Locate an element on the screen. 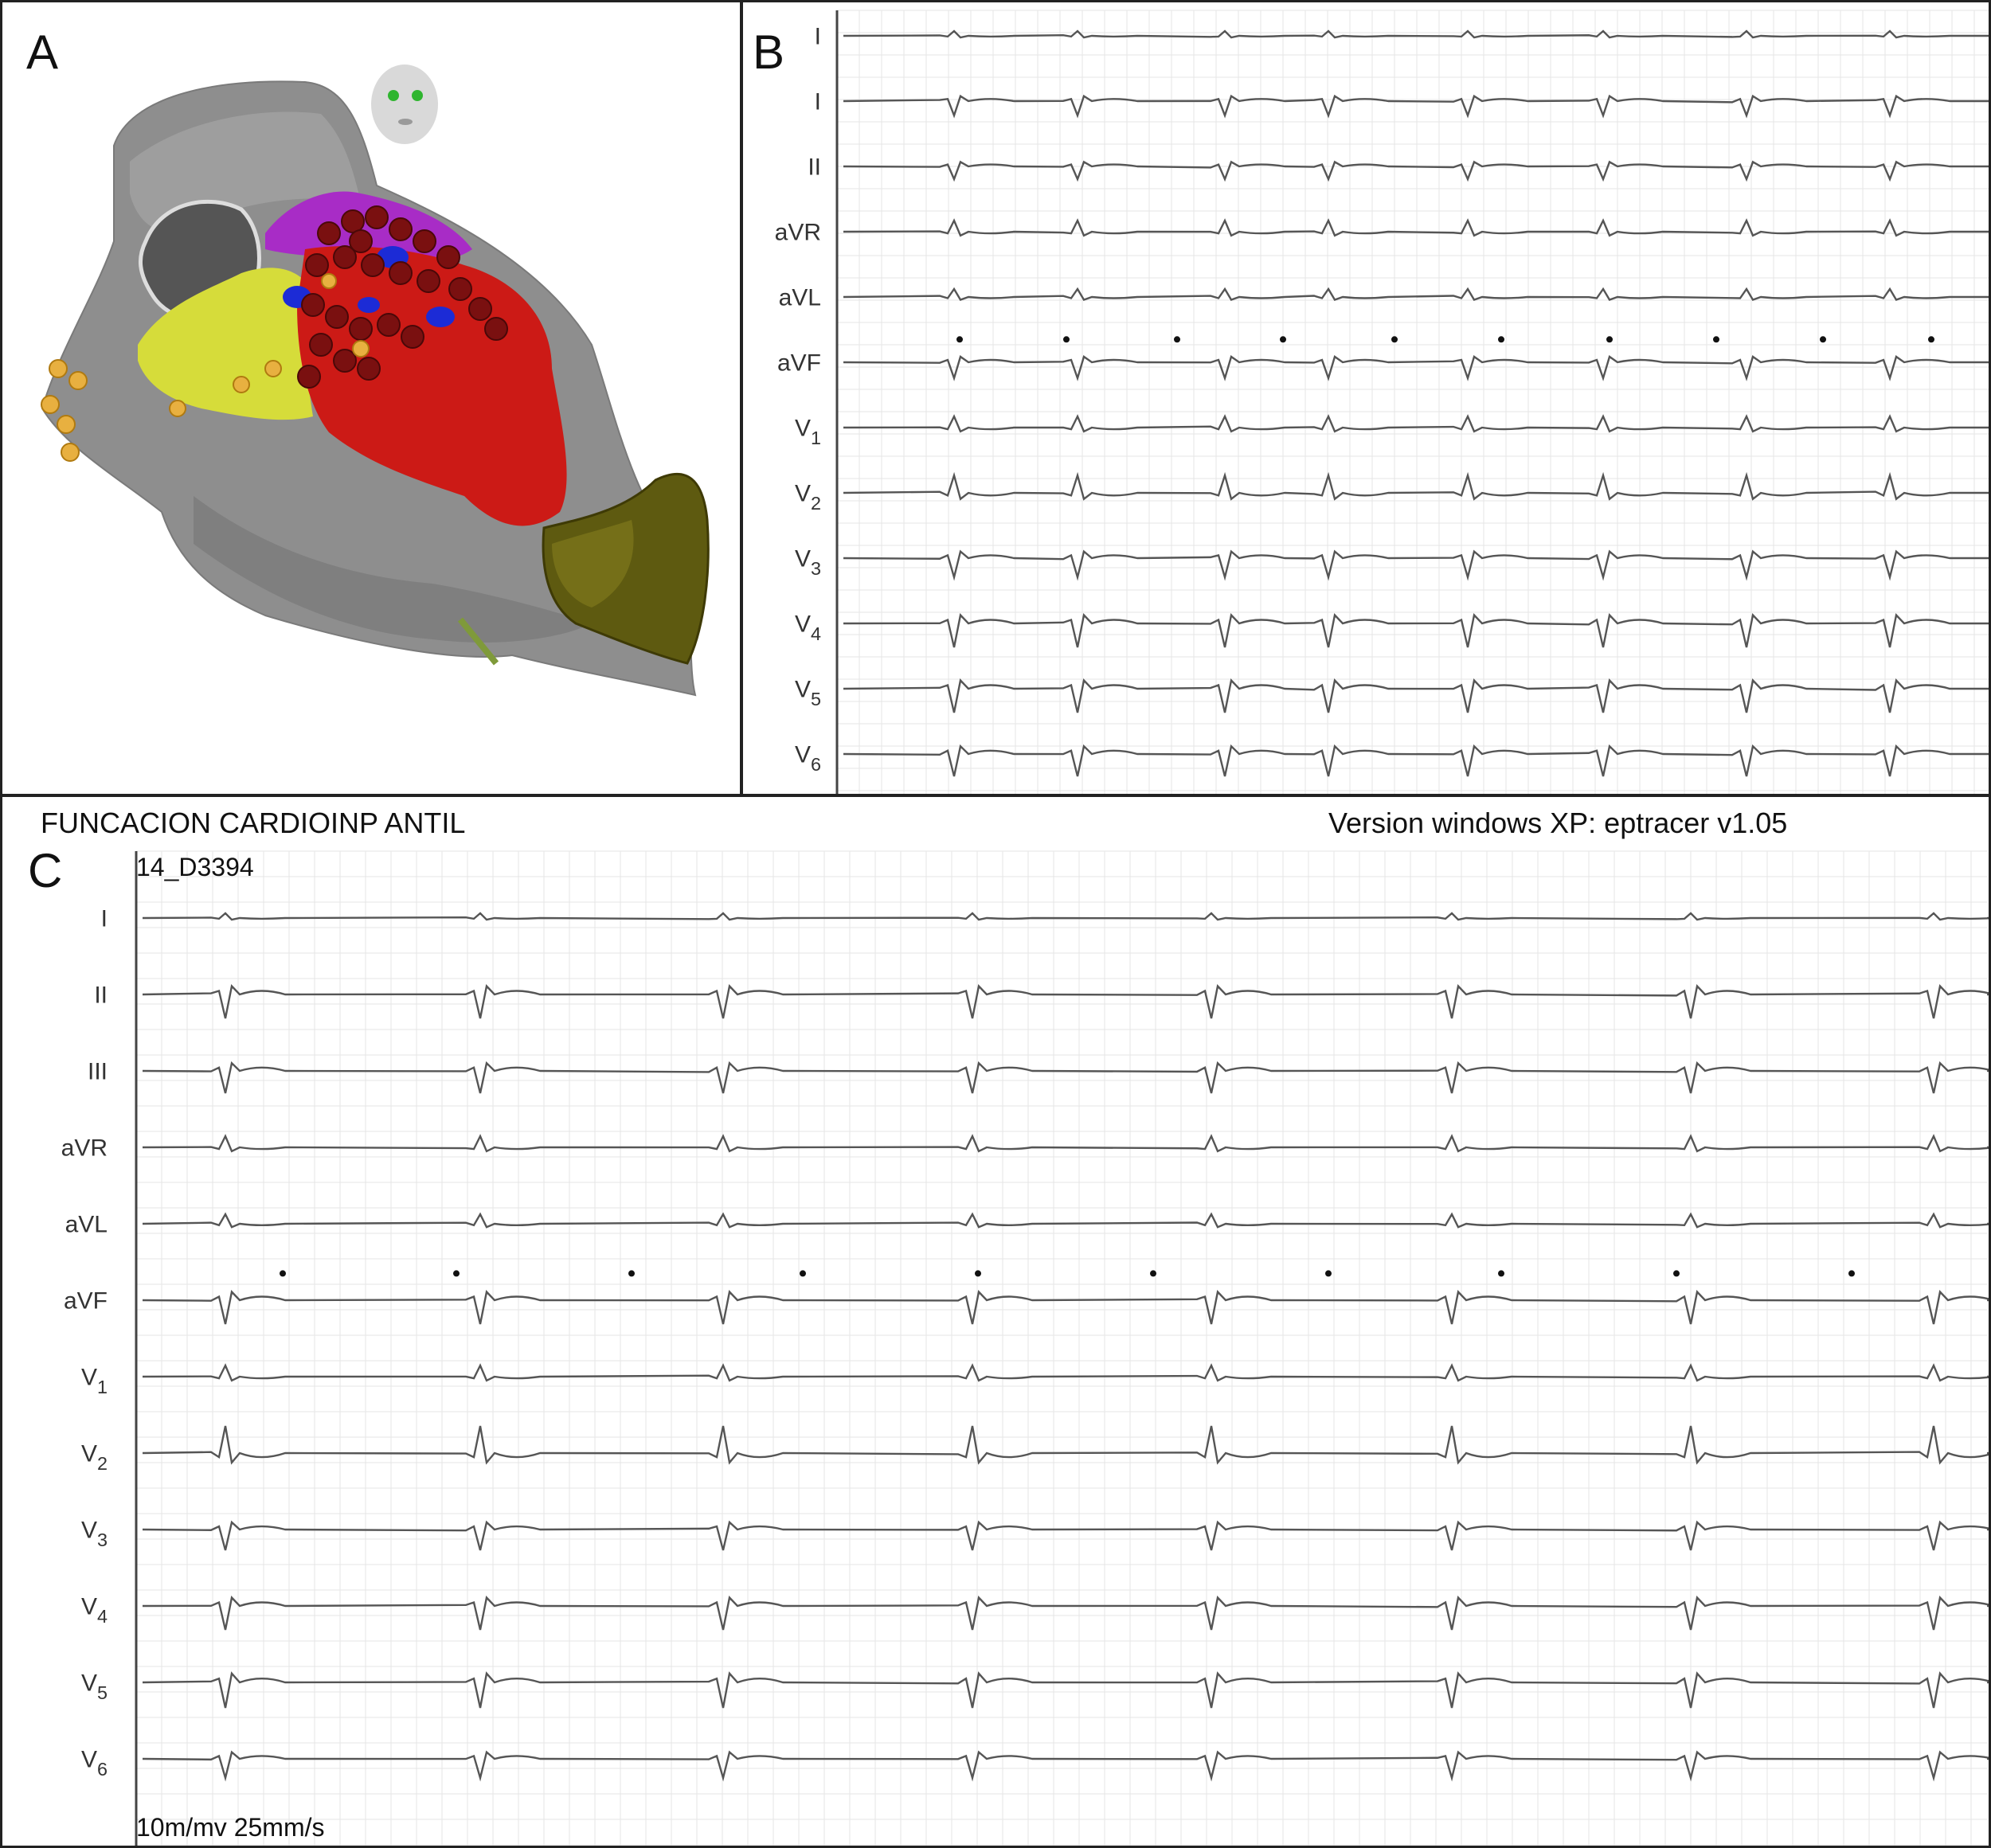  tag-markers is located at coordinates (205, 367).